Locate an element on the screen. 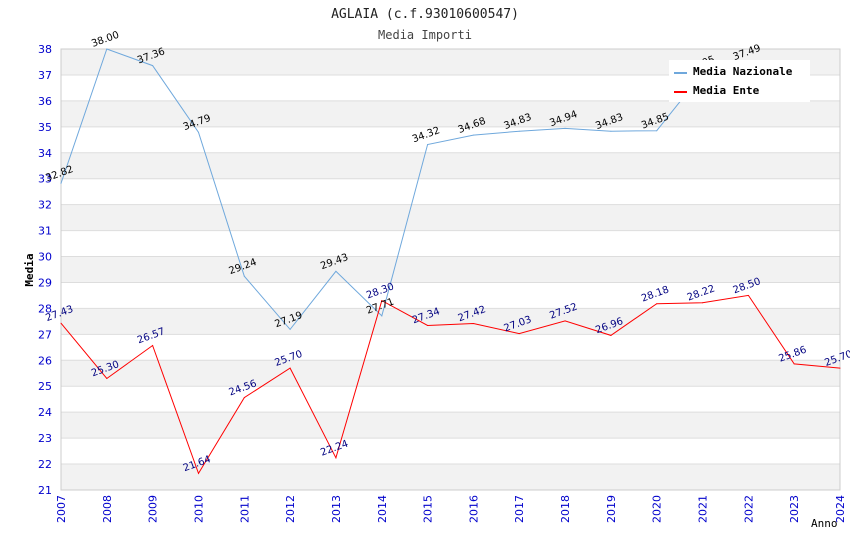 Image resolution: width=850 pixels, height=550 pixels. y-tick-label: 29 is located at coordinates (45, 282).